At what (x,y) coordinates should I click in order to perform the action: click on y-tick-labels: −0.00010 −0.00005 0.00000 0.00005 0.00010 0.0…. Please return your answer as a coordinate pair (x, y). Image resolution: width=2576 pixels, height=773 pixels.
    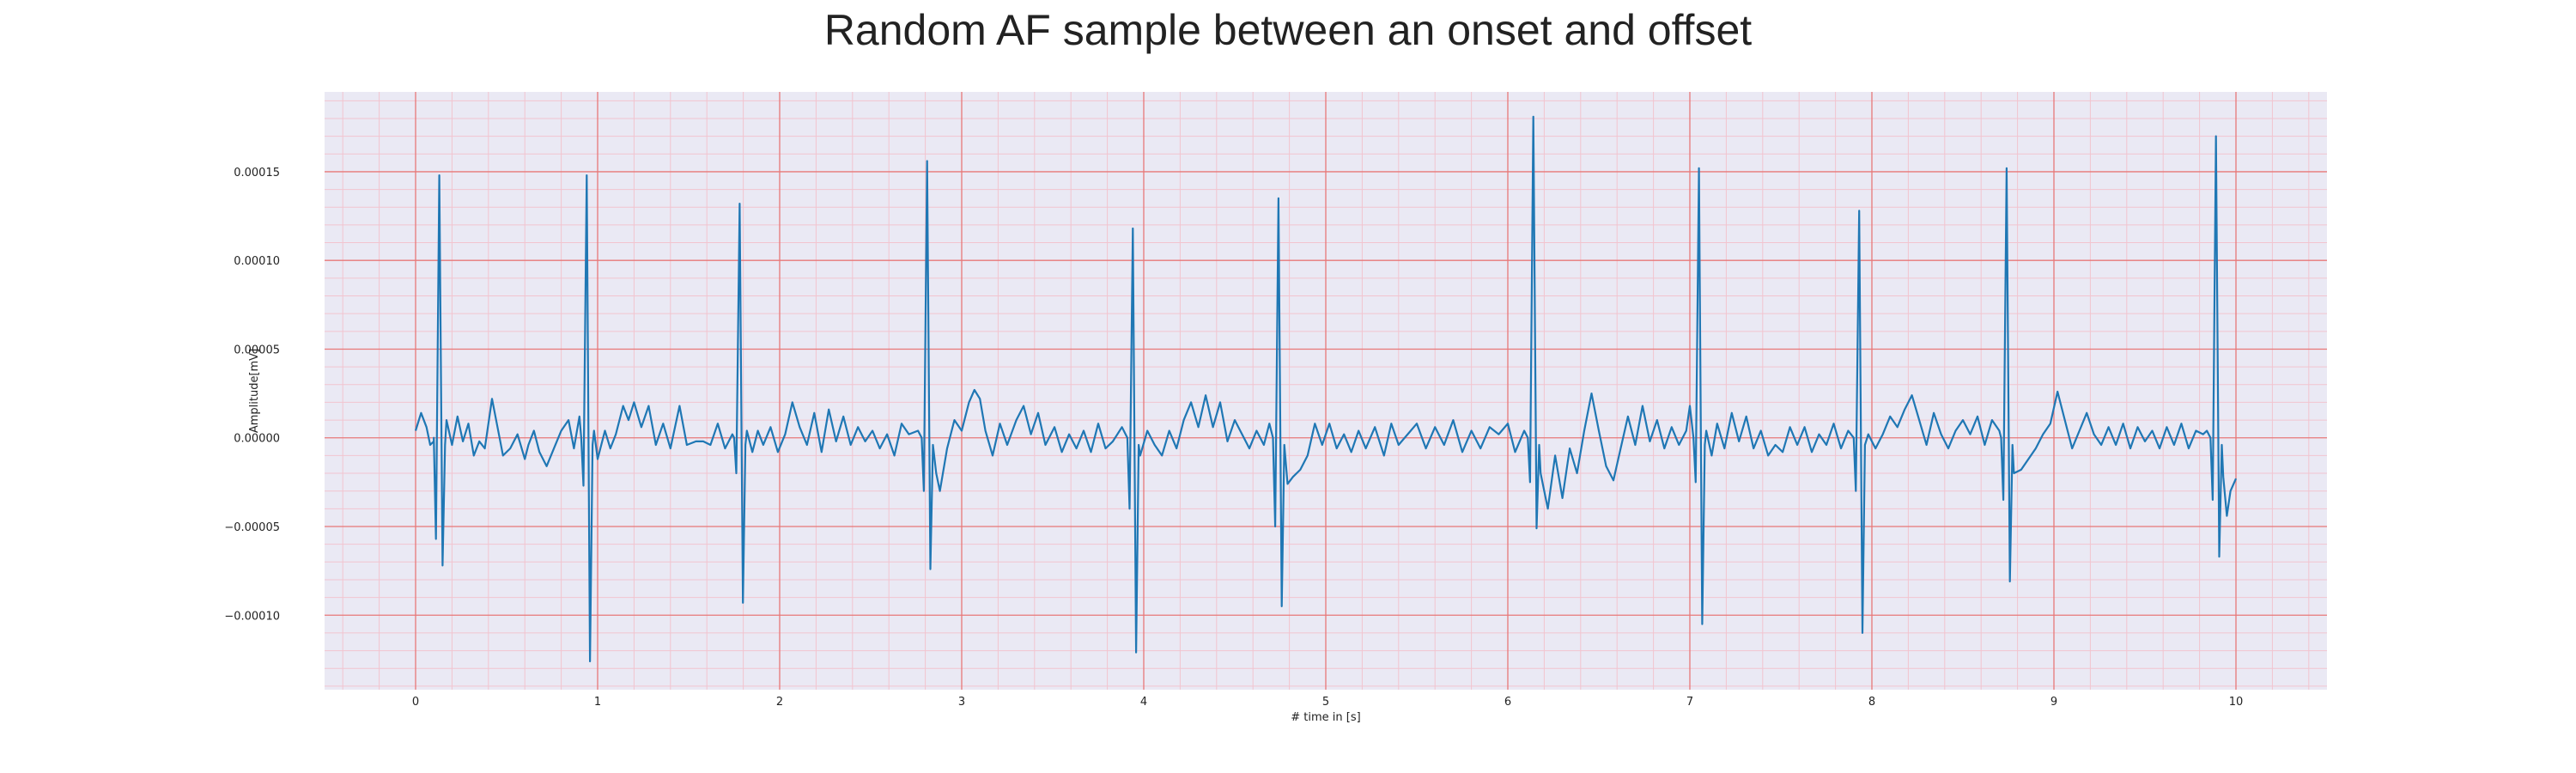
    Looking at the image, I should click on (252, 395).